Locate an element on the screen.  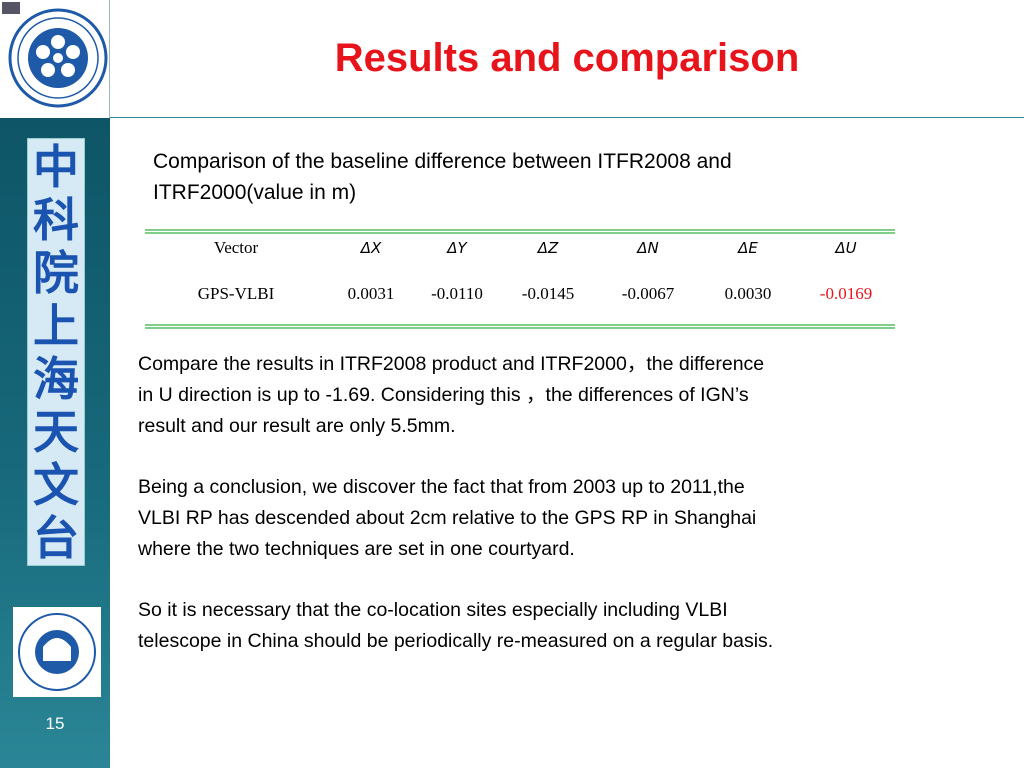
table-cell: 0.0031 is located at coordinates (371, 293).